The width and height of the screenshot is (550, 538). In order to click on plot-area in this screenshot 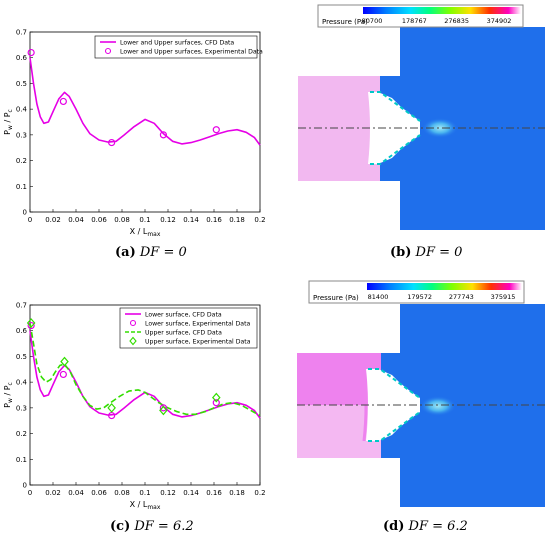, I will do `click(145, 122)`.